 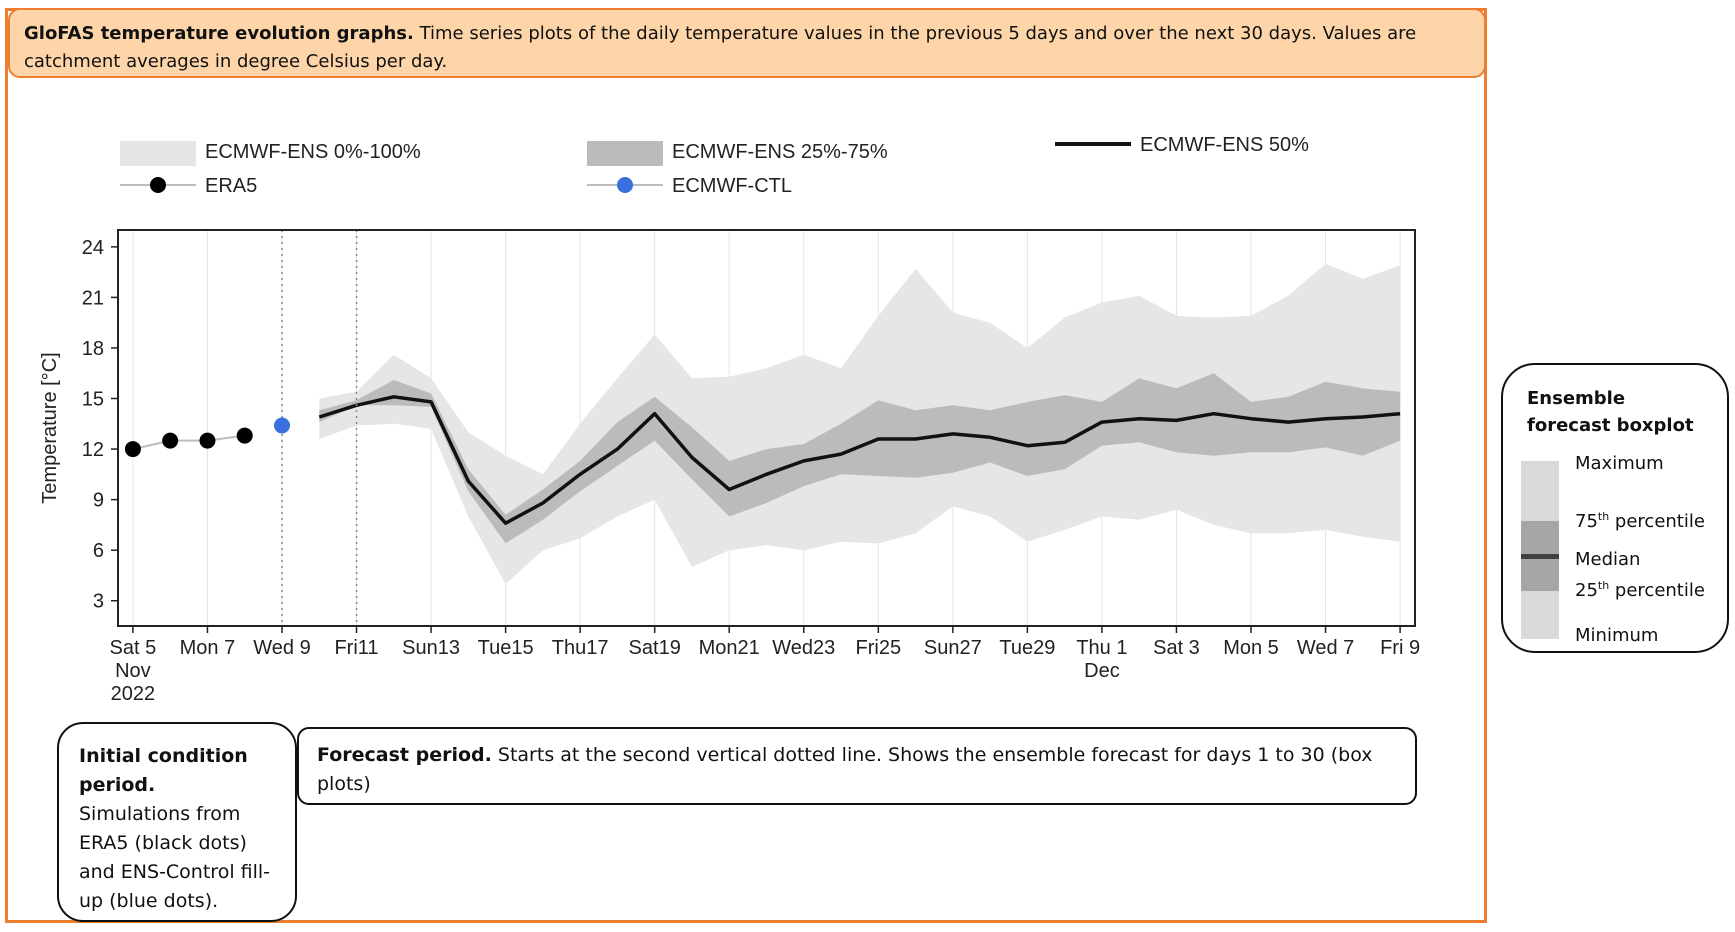 I want to click on x-tick-label: Sun27, so click(x=953, y=648).